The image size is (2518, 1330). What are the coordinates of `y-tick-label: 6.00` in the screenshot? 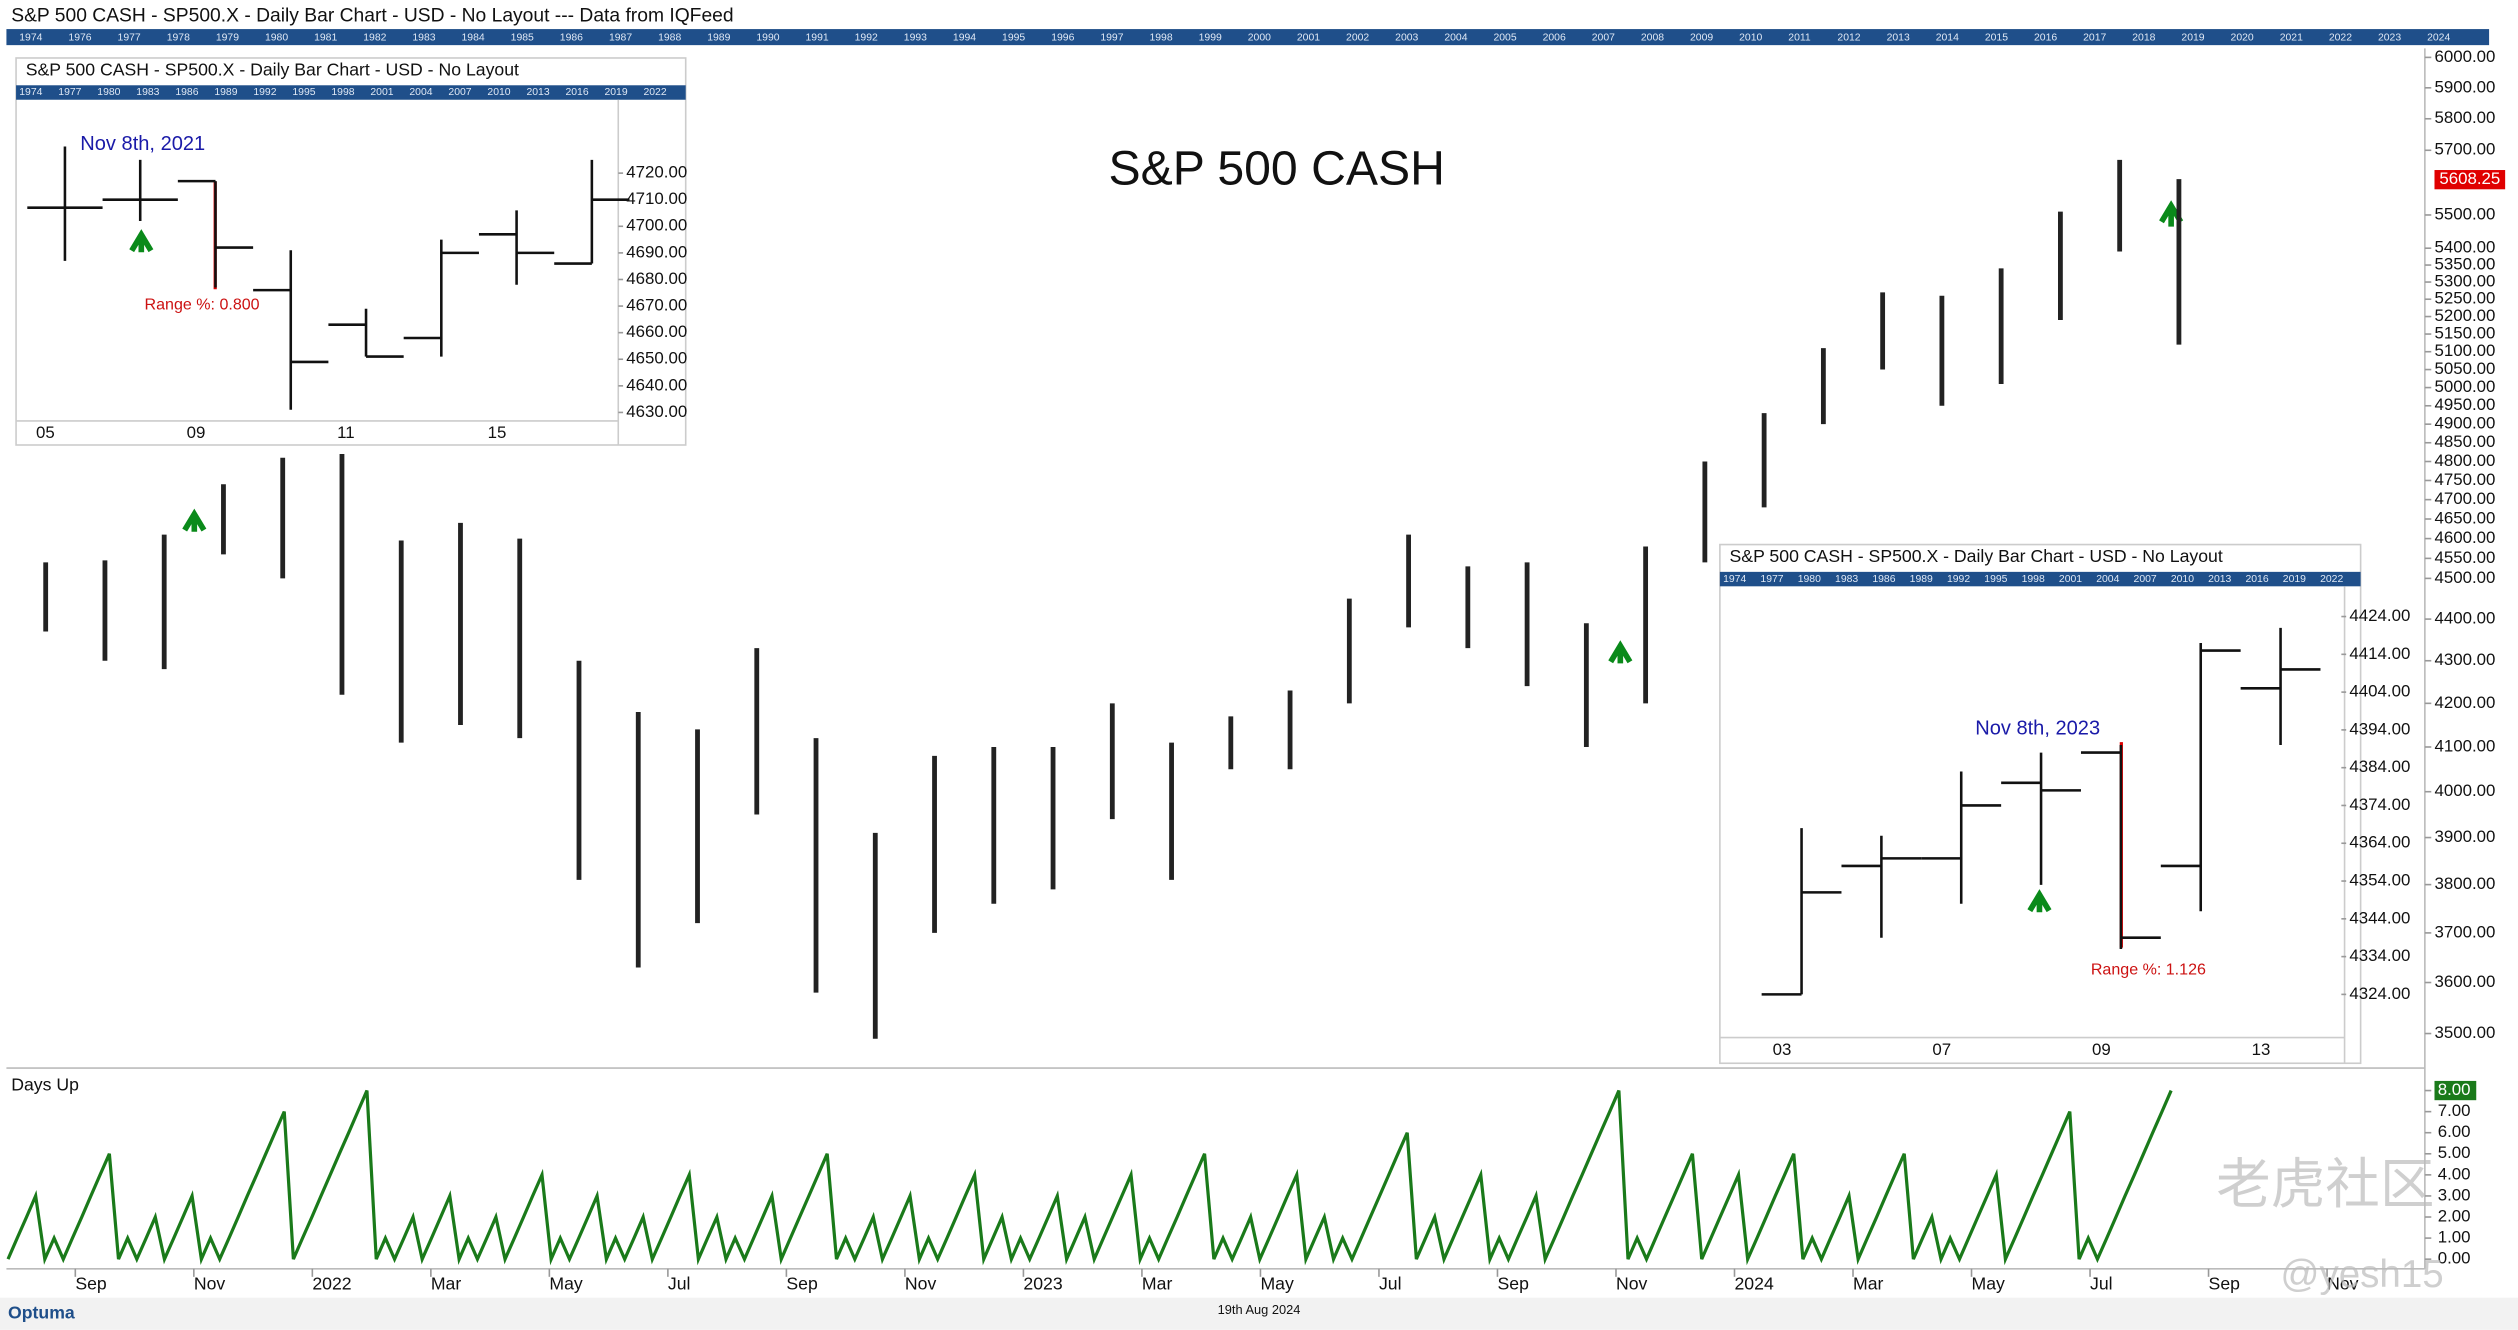 It's located at (2454, 1131).